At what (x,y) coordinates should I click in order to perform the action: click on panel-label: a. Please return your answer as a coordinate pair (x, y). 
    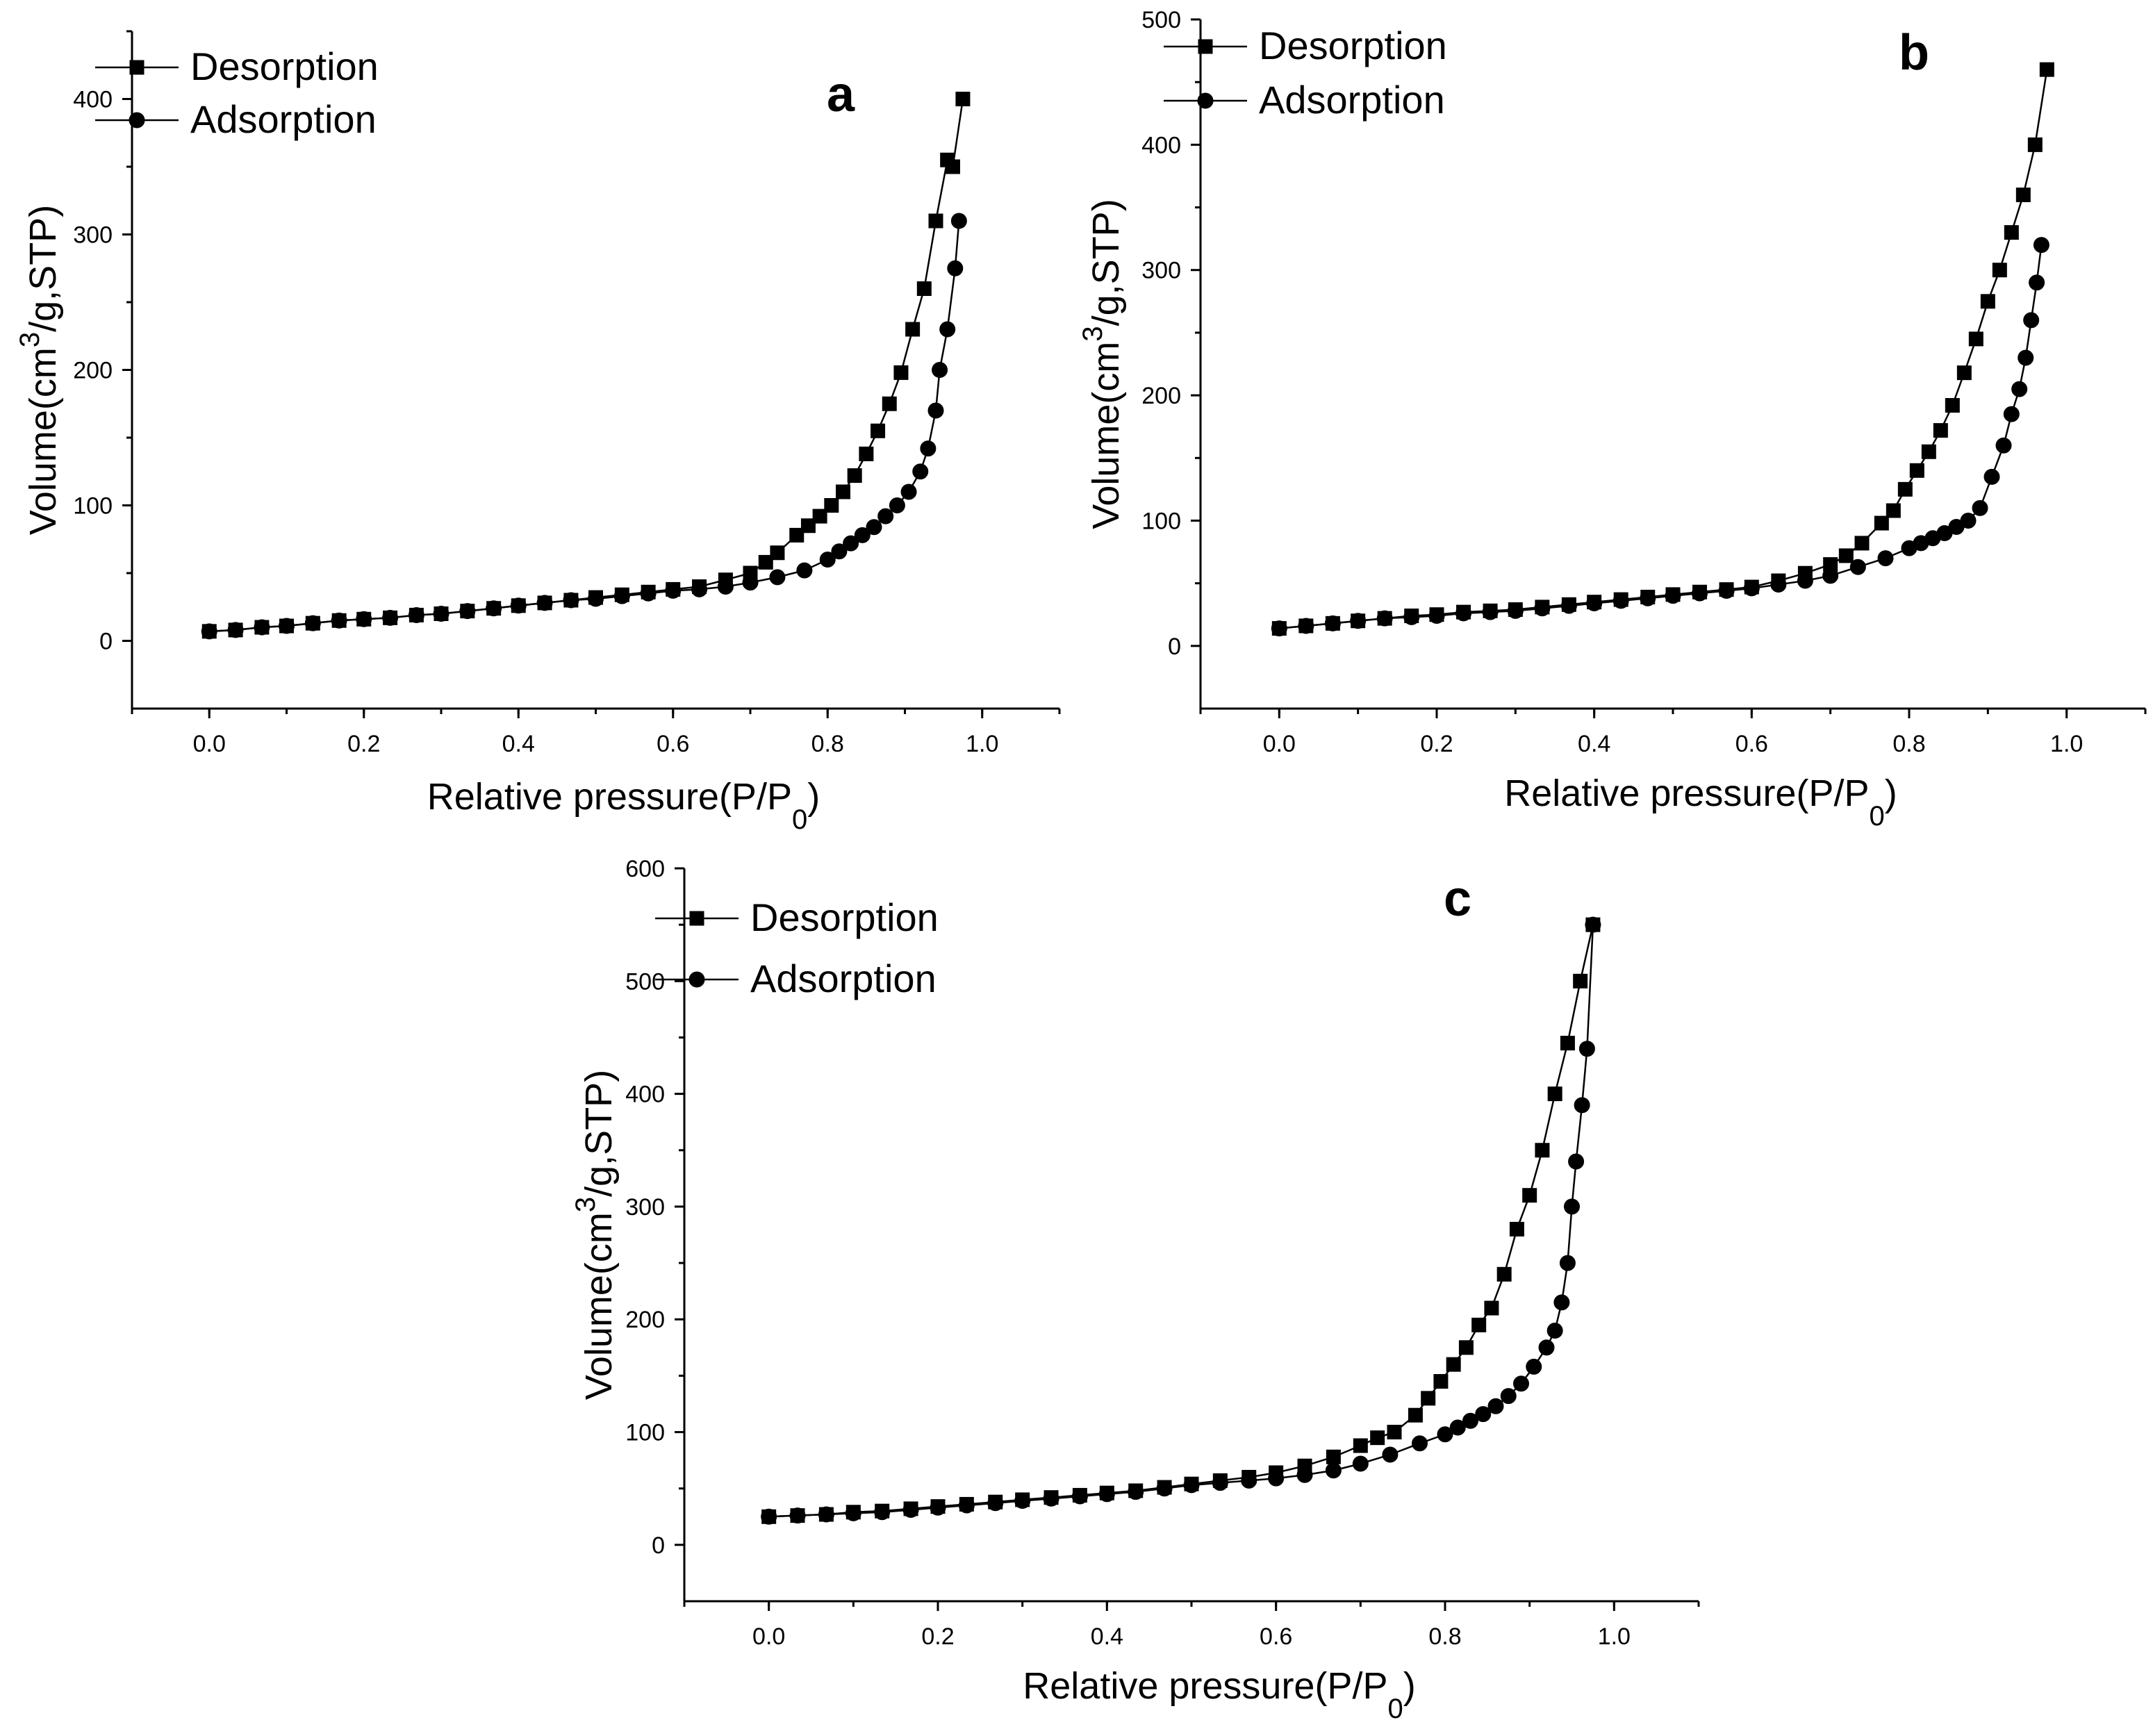
    Looking at the image, I should click on (841, 94).